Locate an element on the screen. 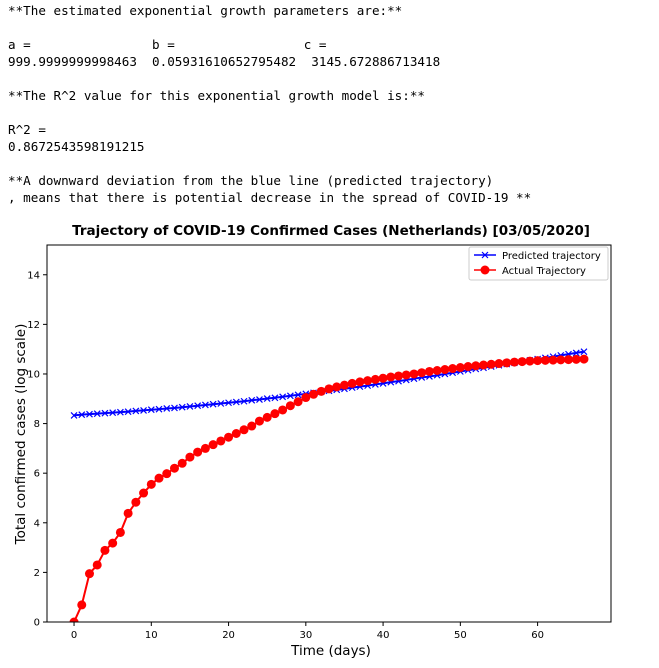 Image resolution: width=659 pixels, height=668 pixels. y-tick-label: 14 is located at coordinates (33, 275).